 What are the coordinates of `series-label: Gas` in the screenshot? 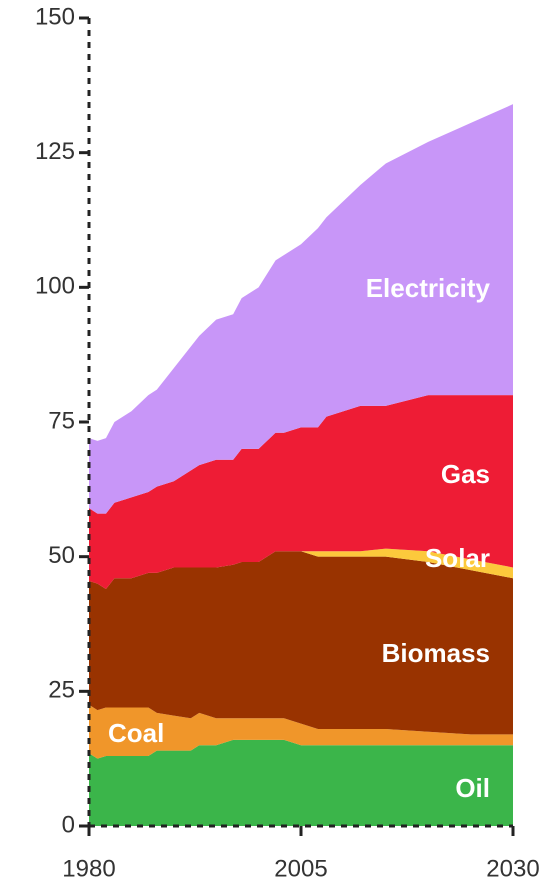 It's located at (465, 474).